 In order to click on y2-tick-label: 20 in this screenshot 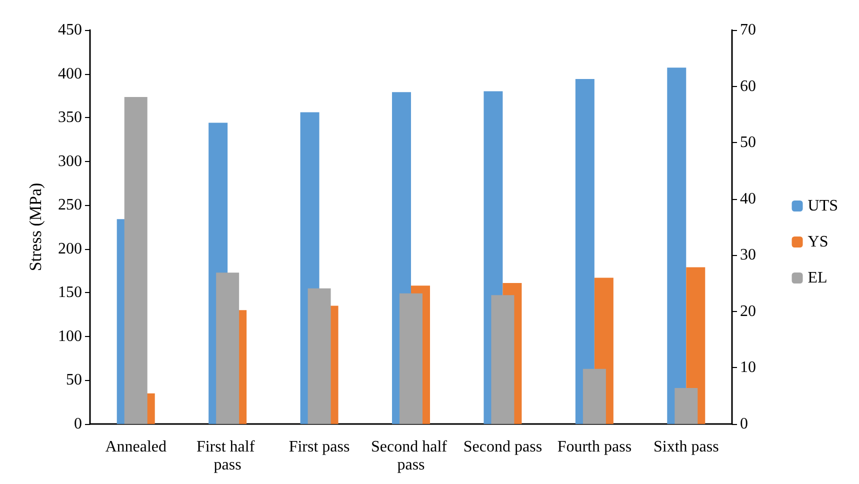, I will do `click(748, 311)`.